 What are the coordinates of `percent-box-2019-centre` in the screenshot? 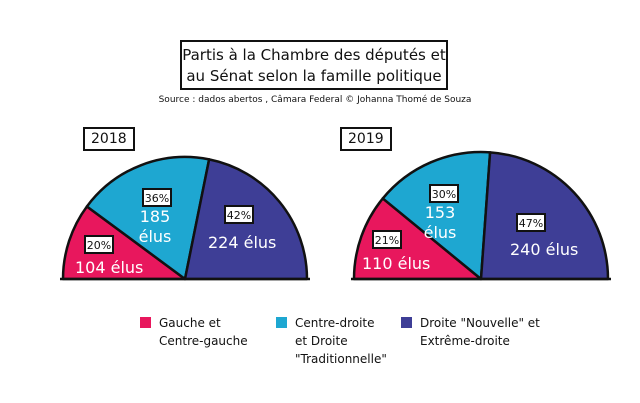 It's located at (444, 193).